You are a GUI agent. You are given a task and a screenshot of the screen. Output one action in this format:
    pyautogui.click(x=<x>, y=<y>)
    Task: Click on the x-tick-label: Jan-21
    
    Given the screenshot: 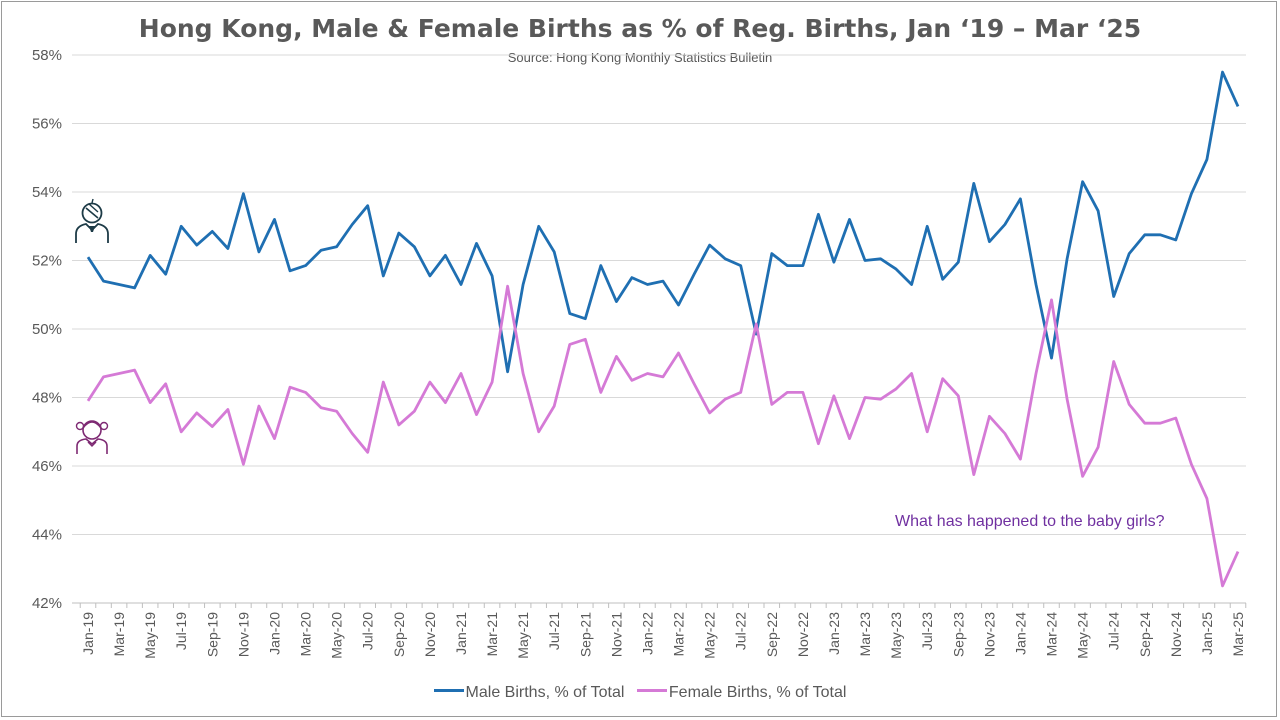 What is the action you would take?
    pyautogui.click(x=461, y=633)
    